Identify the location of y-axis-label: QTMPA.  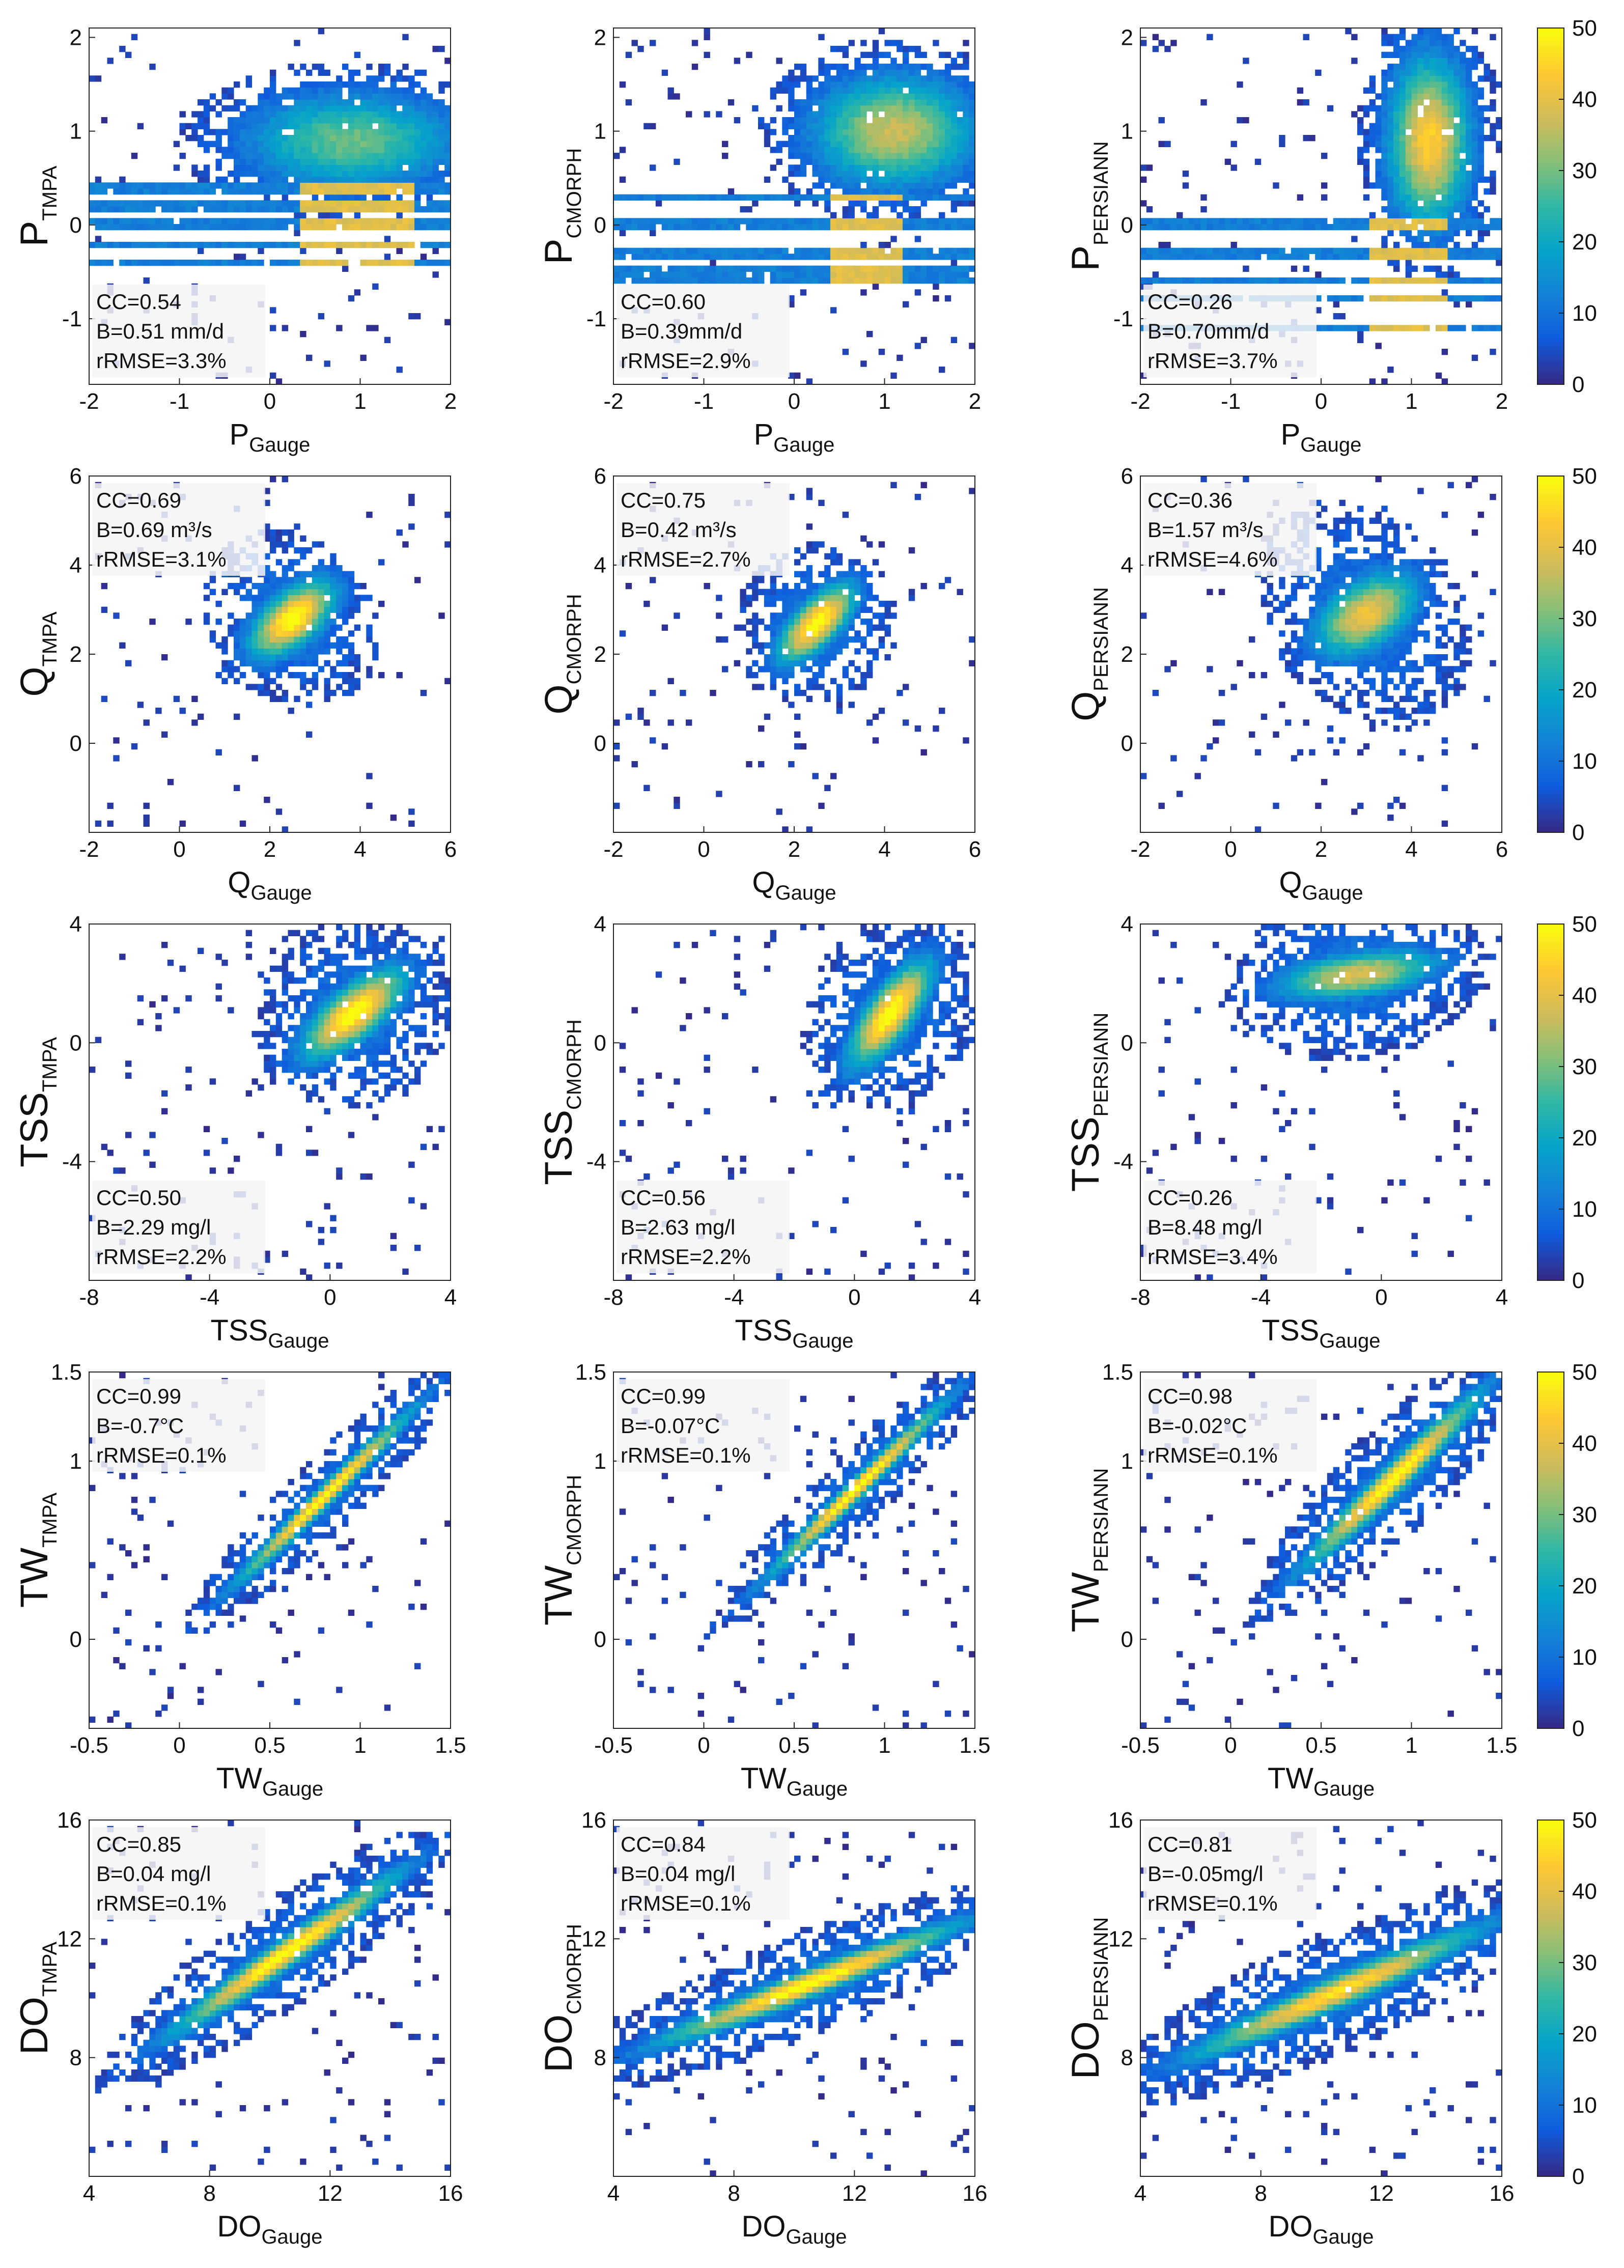
(37, 654).